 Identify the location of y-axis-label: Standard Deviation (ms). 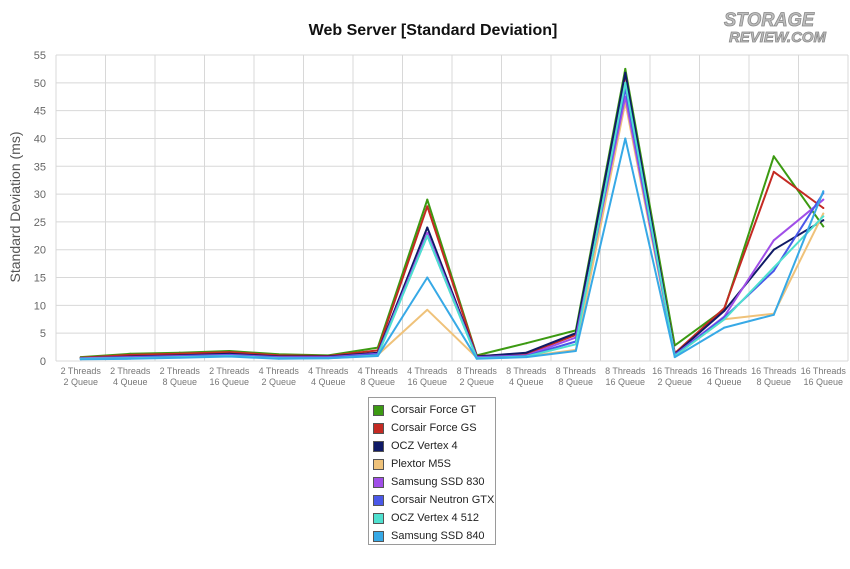
(15, 207).